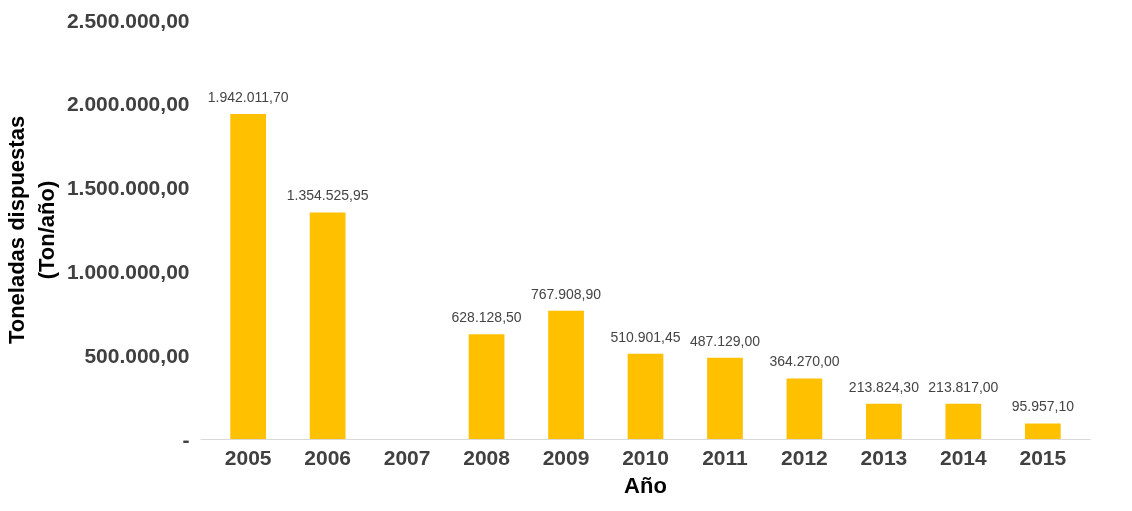  Describe the element at coordinates (884, 457) in the screenshot. I see `x-tick-label: 2013` at that location.